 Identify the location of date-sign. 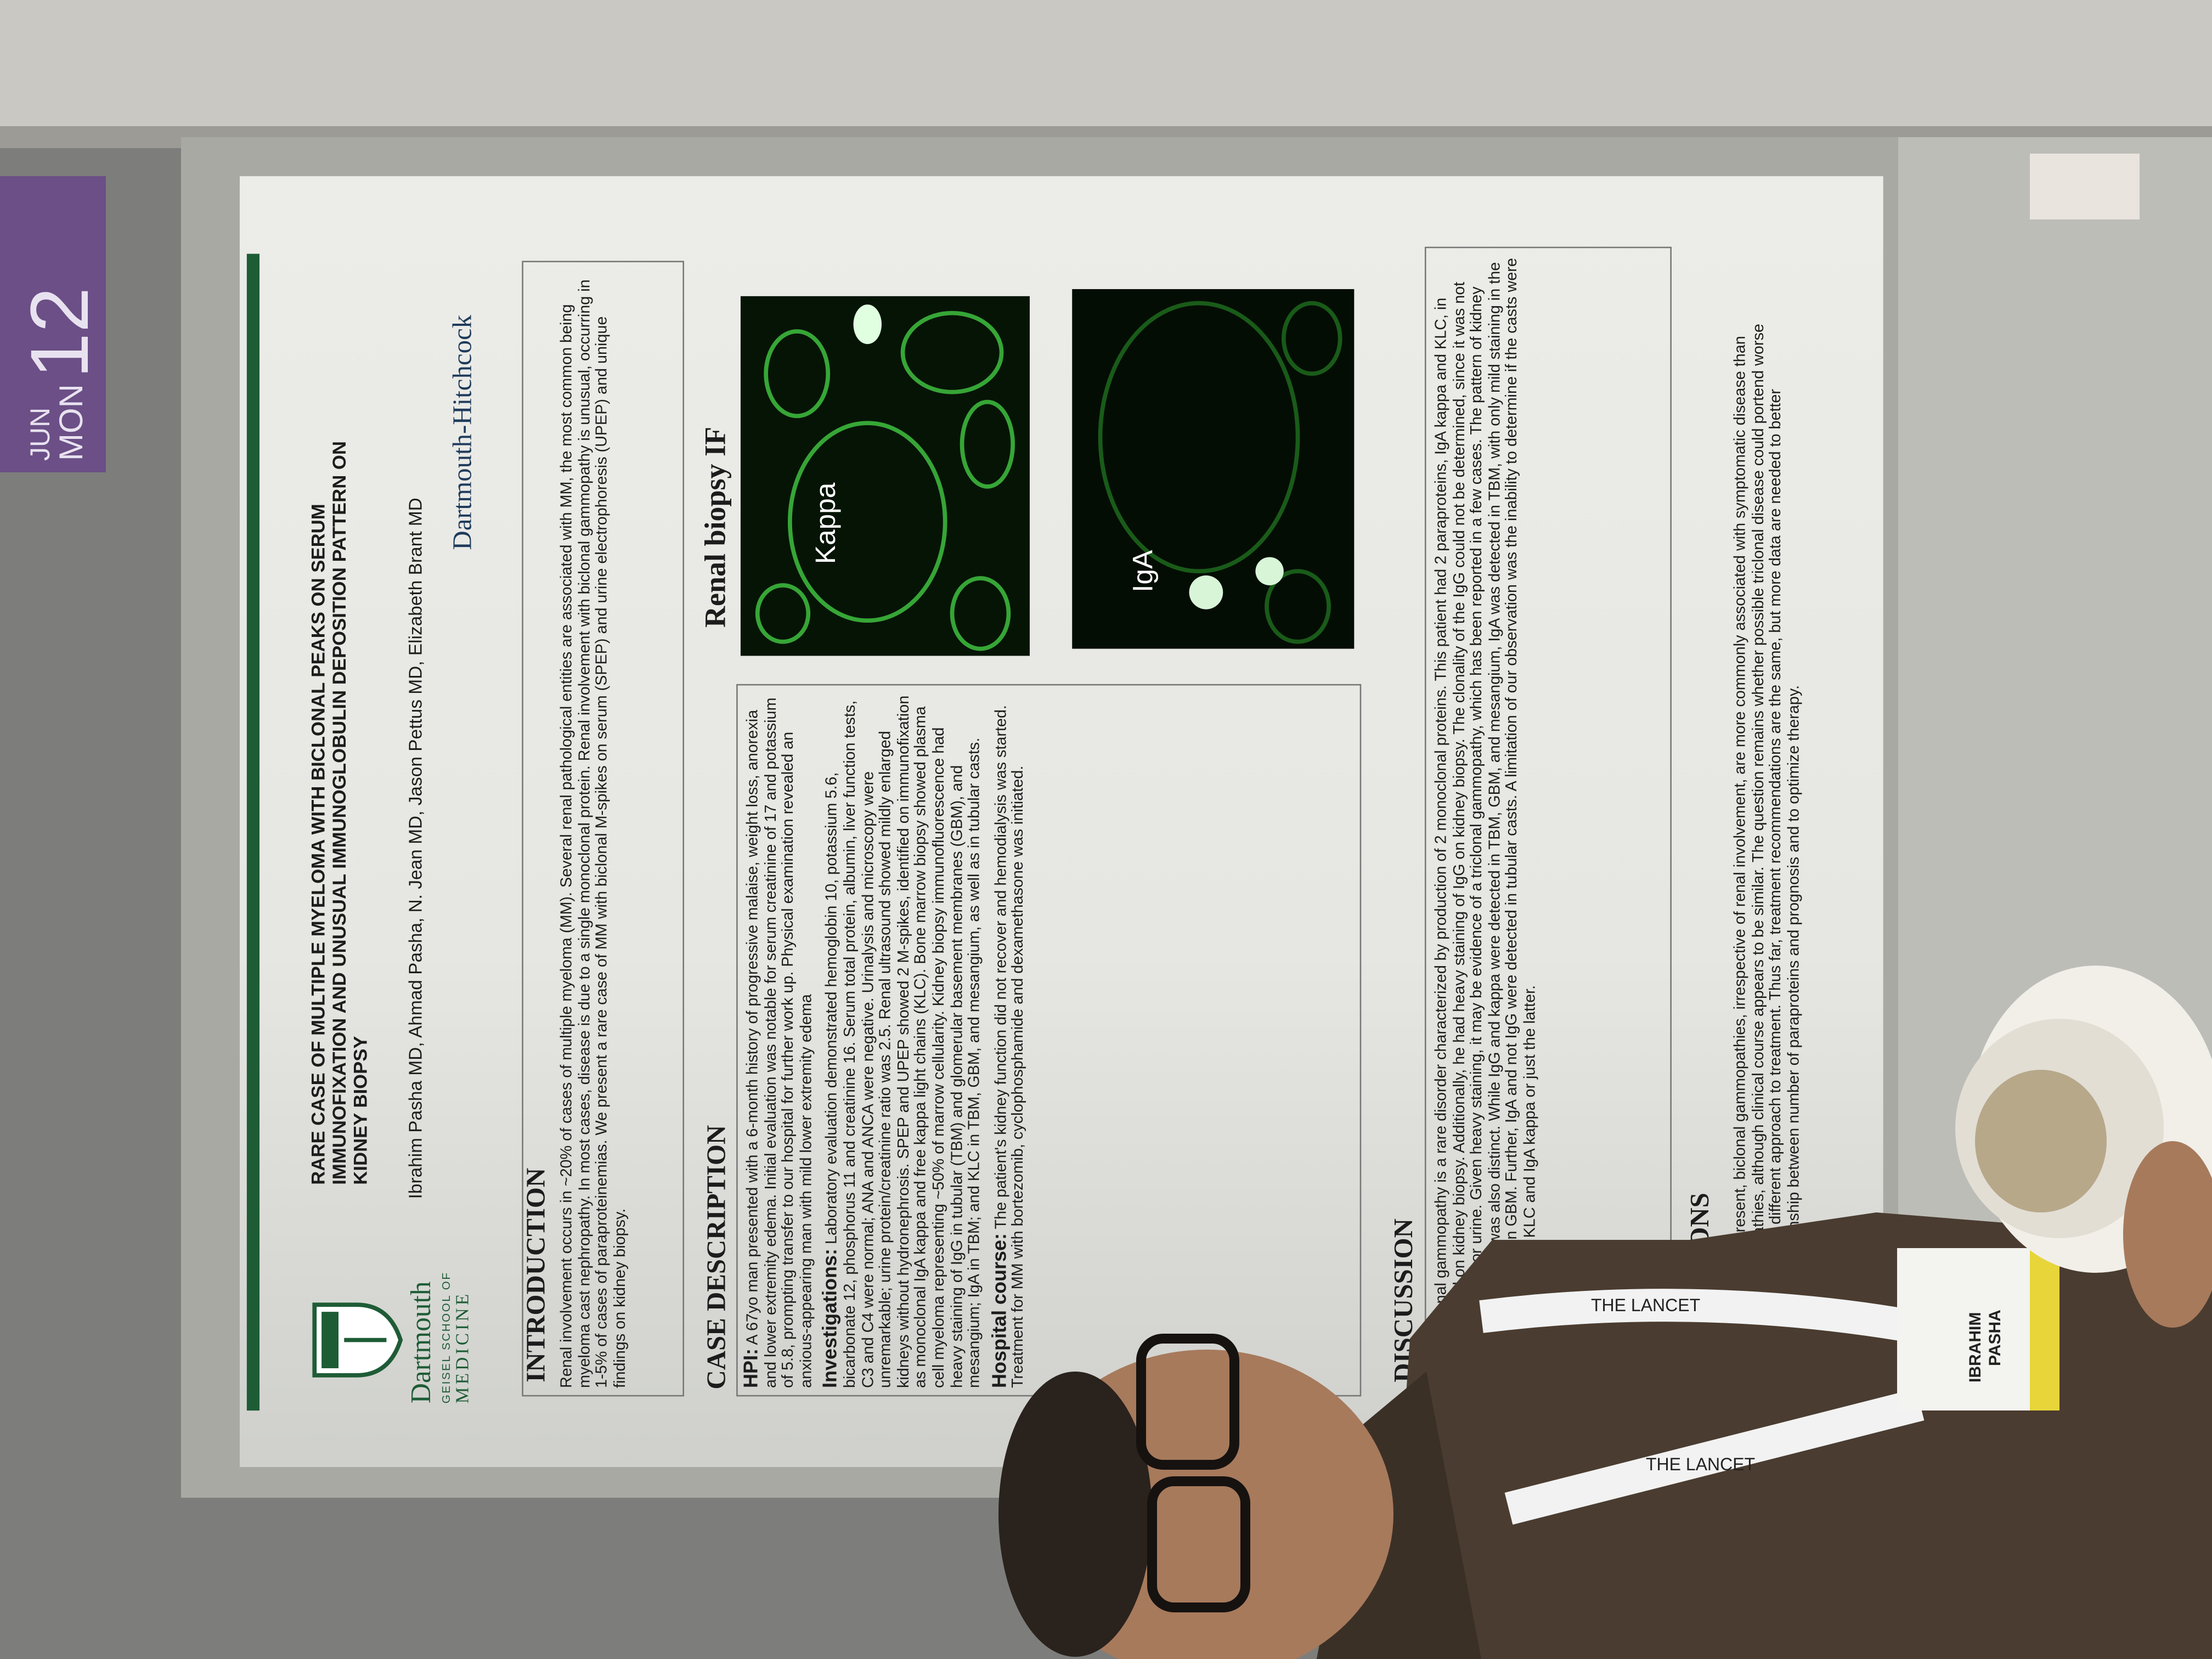
(53, 324).